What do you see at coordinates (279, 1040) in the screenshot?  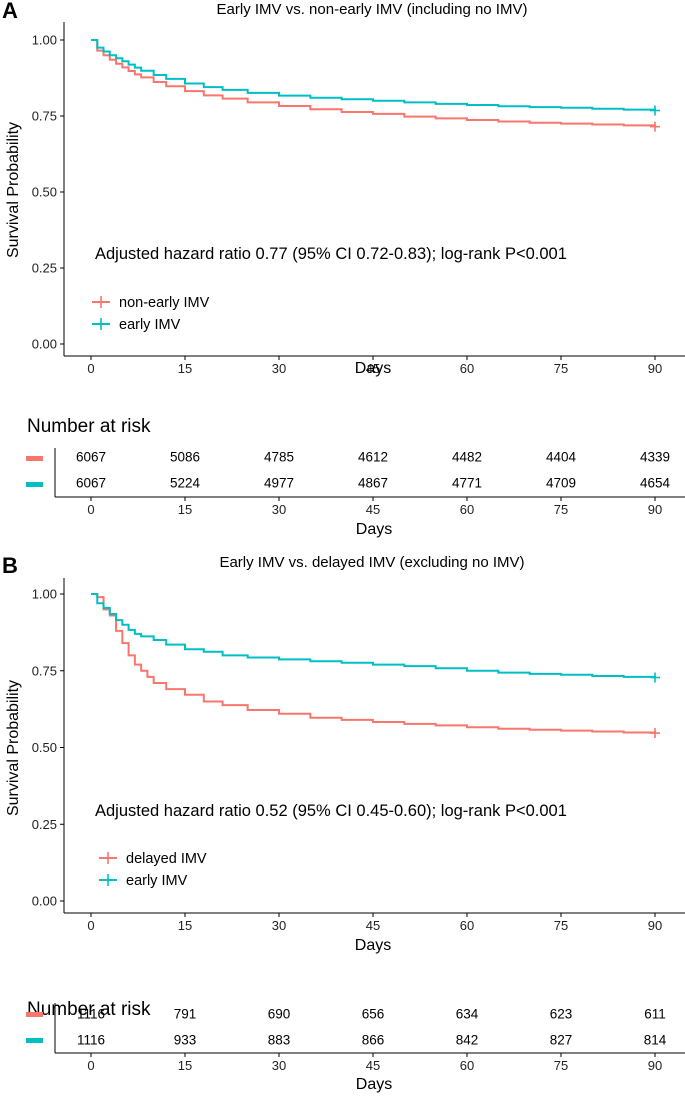 I see `risk-cell: 883` at bounding box center [279, 1040].